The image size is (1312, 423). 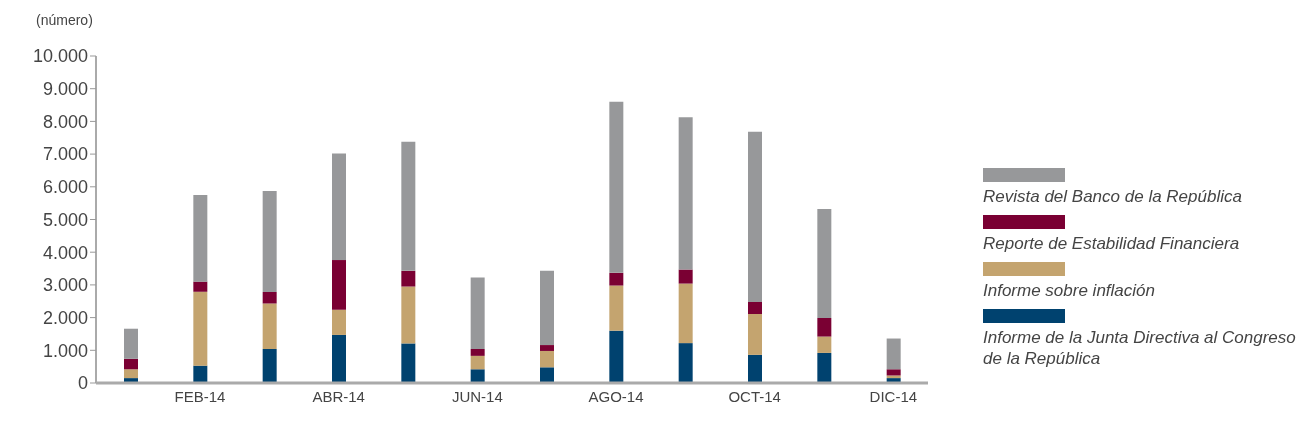 I want to click on y-tick-label: 0, so click(x=82, y=383).